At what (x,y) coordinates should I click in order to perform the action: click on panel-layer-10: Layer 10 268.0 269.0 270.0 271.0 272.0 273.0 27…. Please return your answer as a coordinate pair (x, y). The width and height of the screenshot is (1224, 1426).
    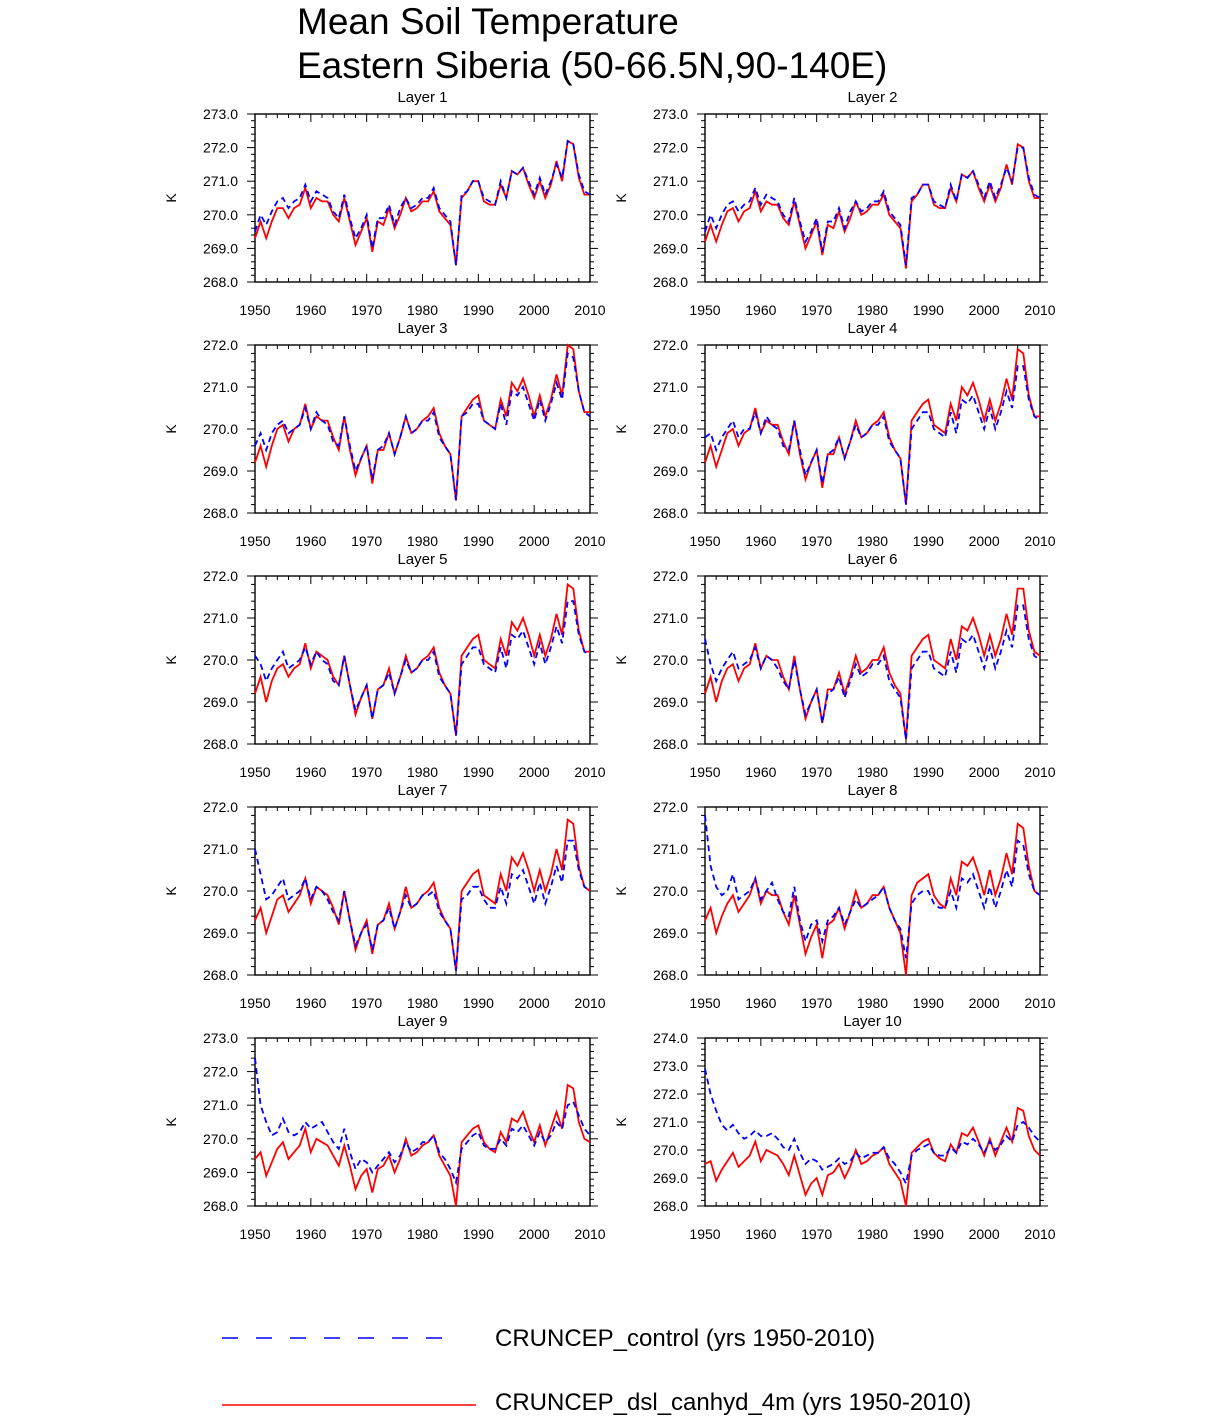
    Looking at the image, I should click on (834, 1127).